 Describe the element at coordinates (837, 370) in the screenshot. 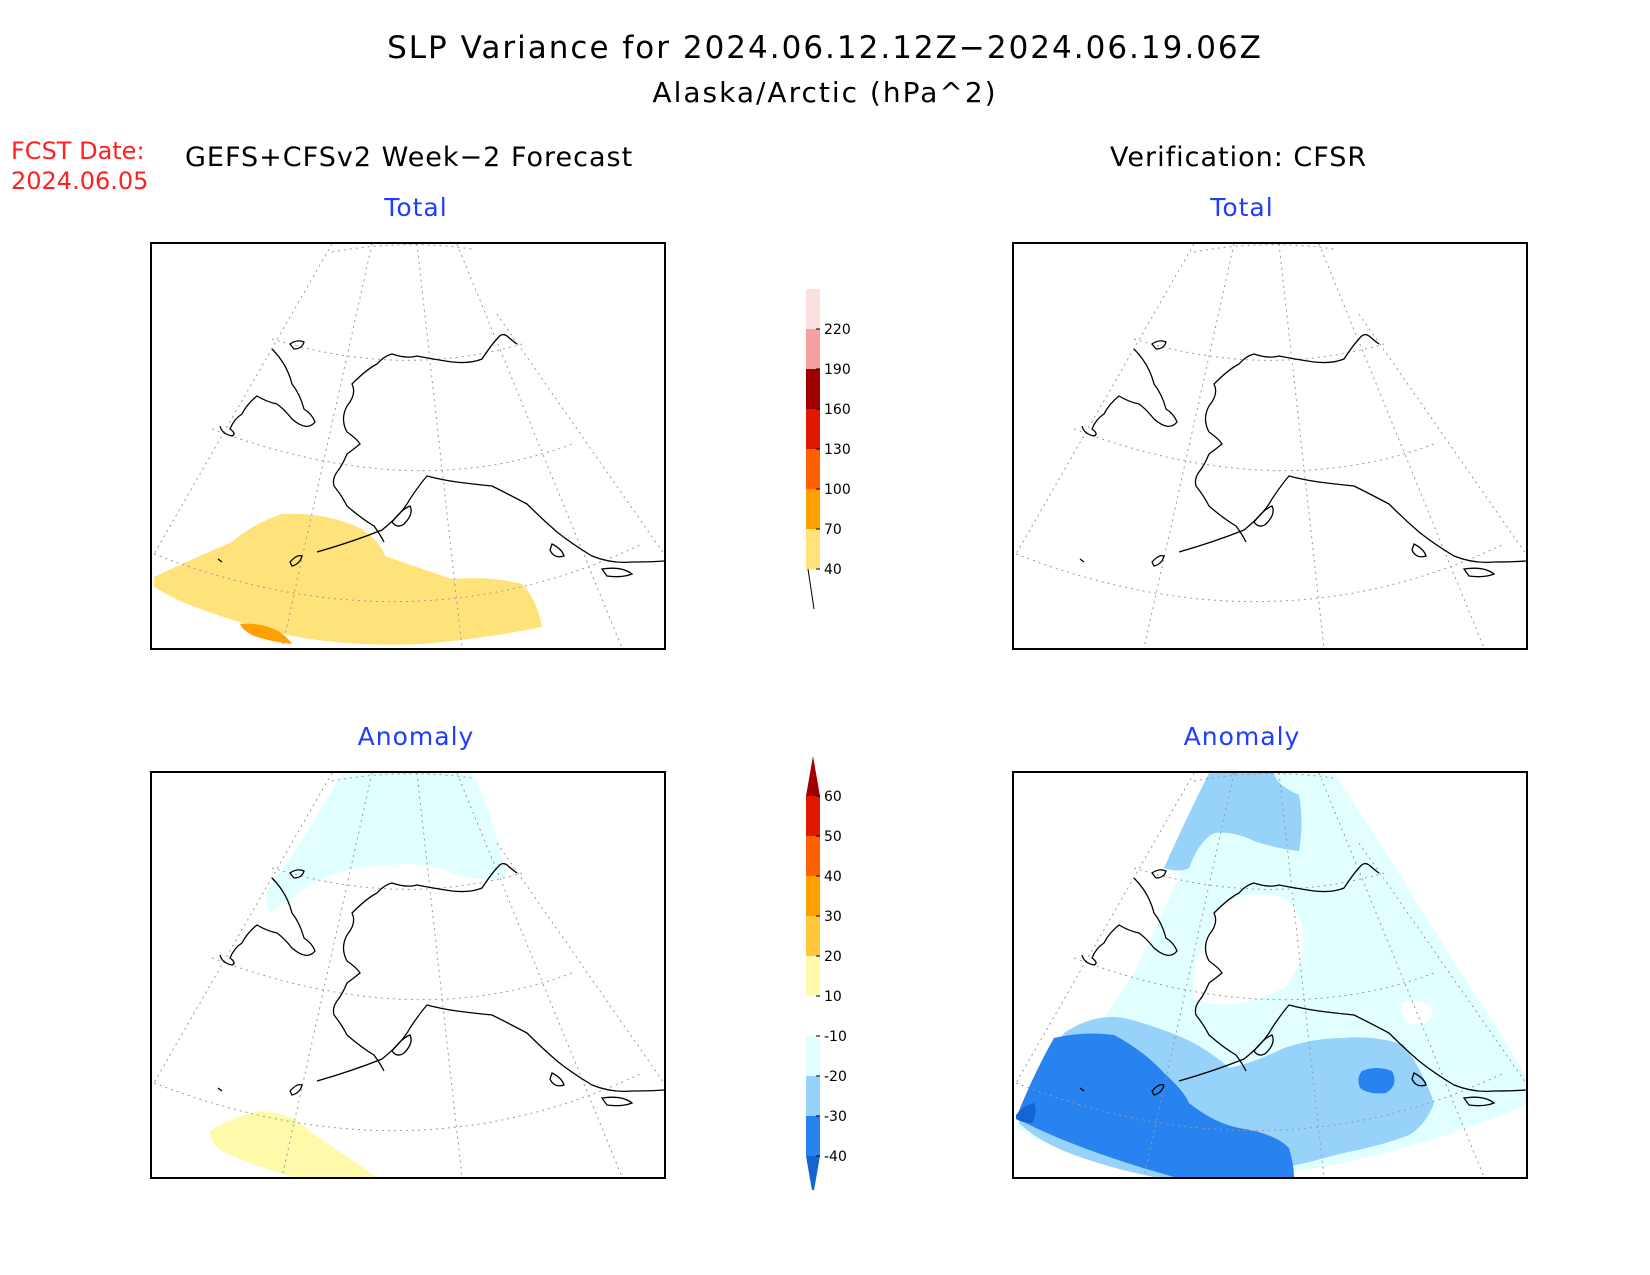

I see `colorbar-label: 190` at that location.